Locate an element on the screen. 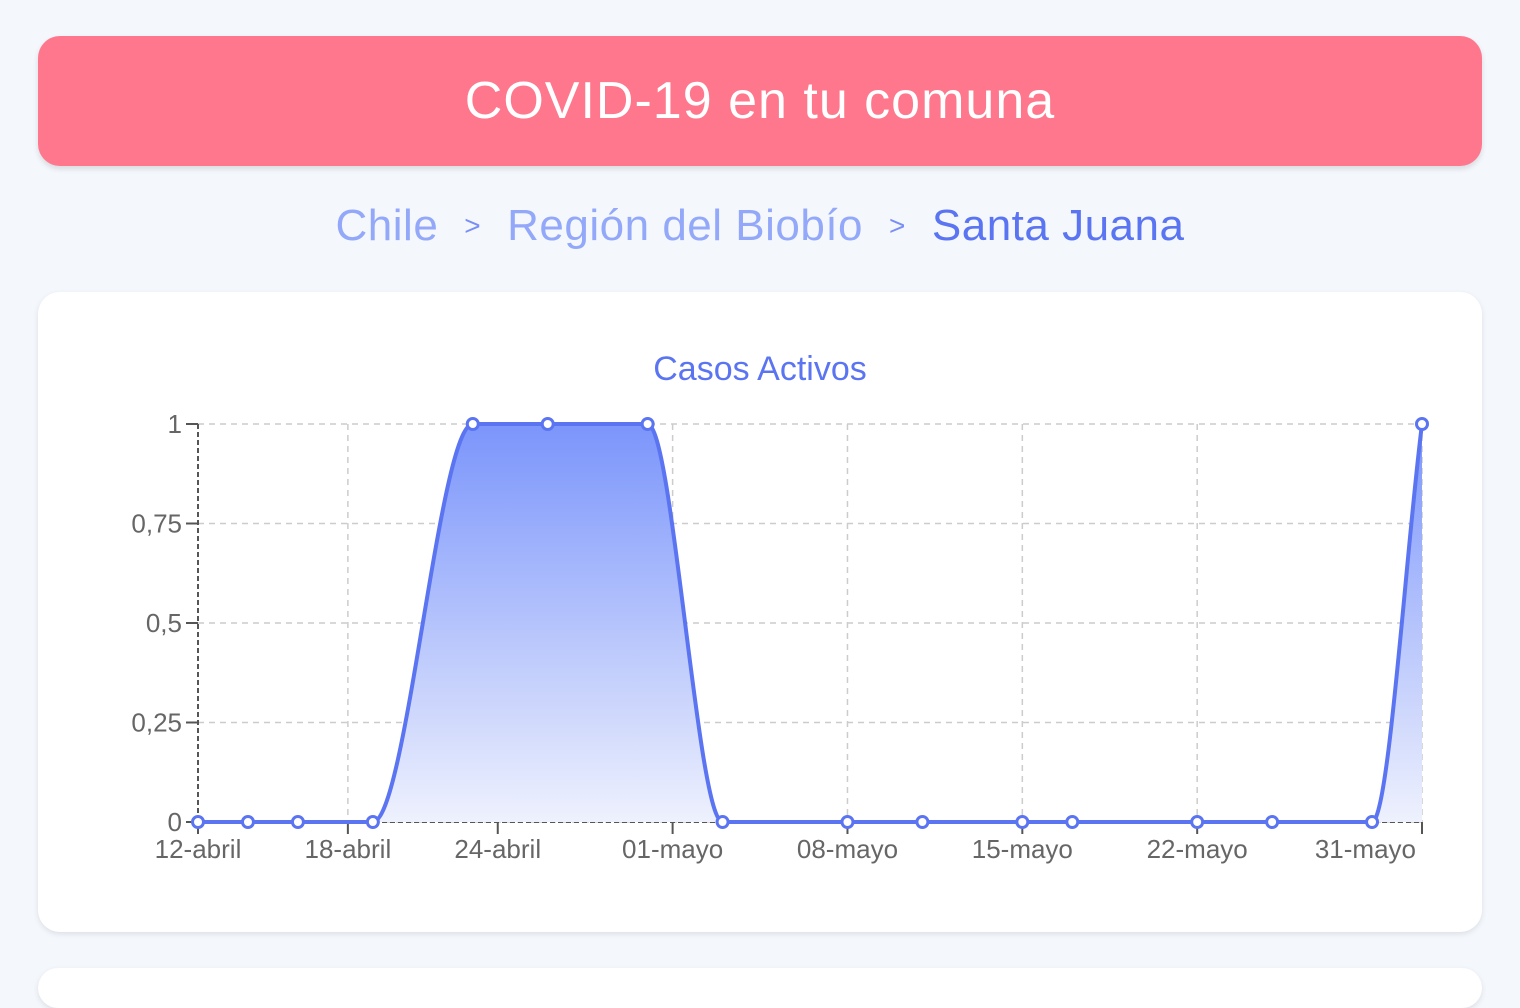 This screenshot has width=1520, height=1008. x-tick-label: 22-mayo is located at coordinates (1197, 849).